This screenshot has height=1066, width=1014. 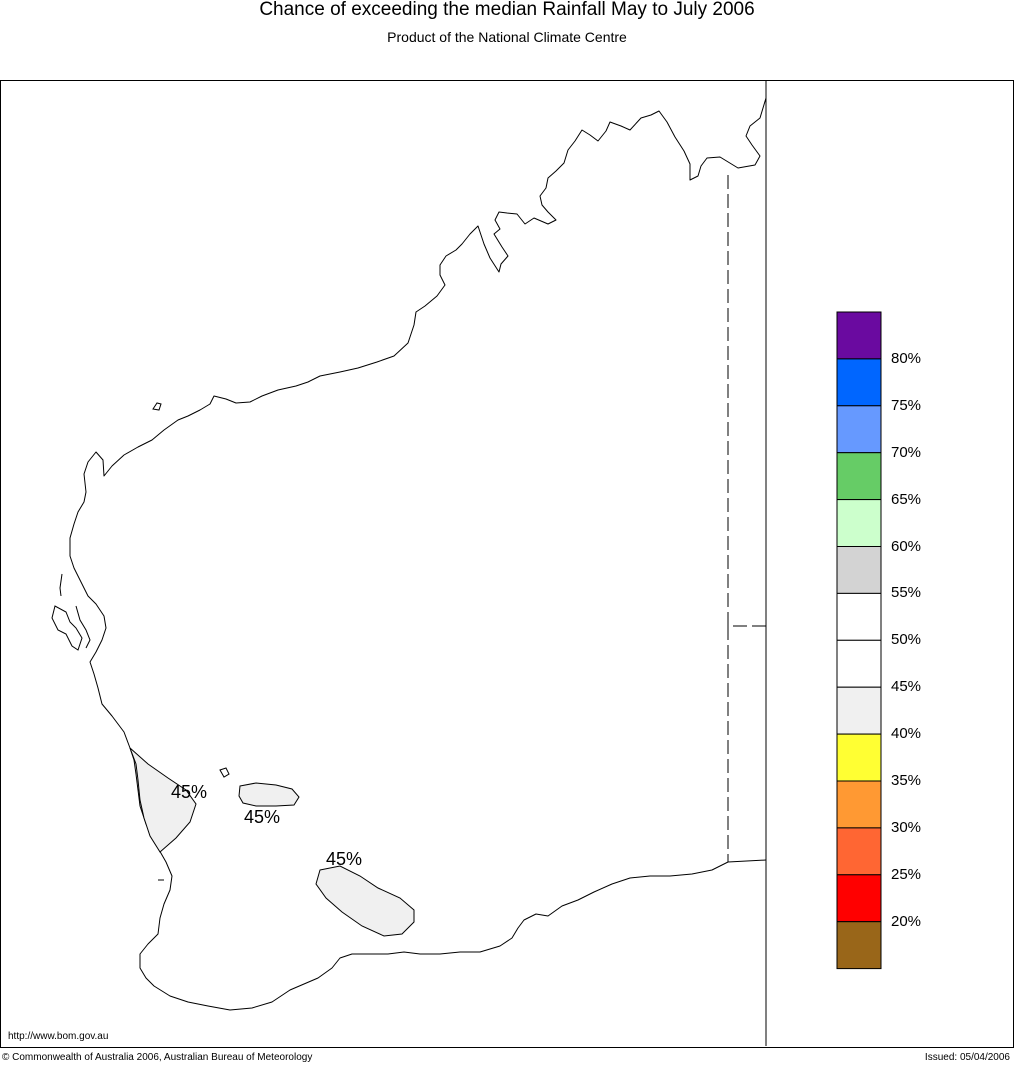 What do you see at coordinates (747, 519) in the screenshot?
I see `state-border` at bounding box center [747, 519].